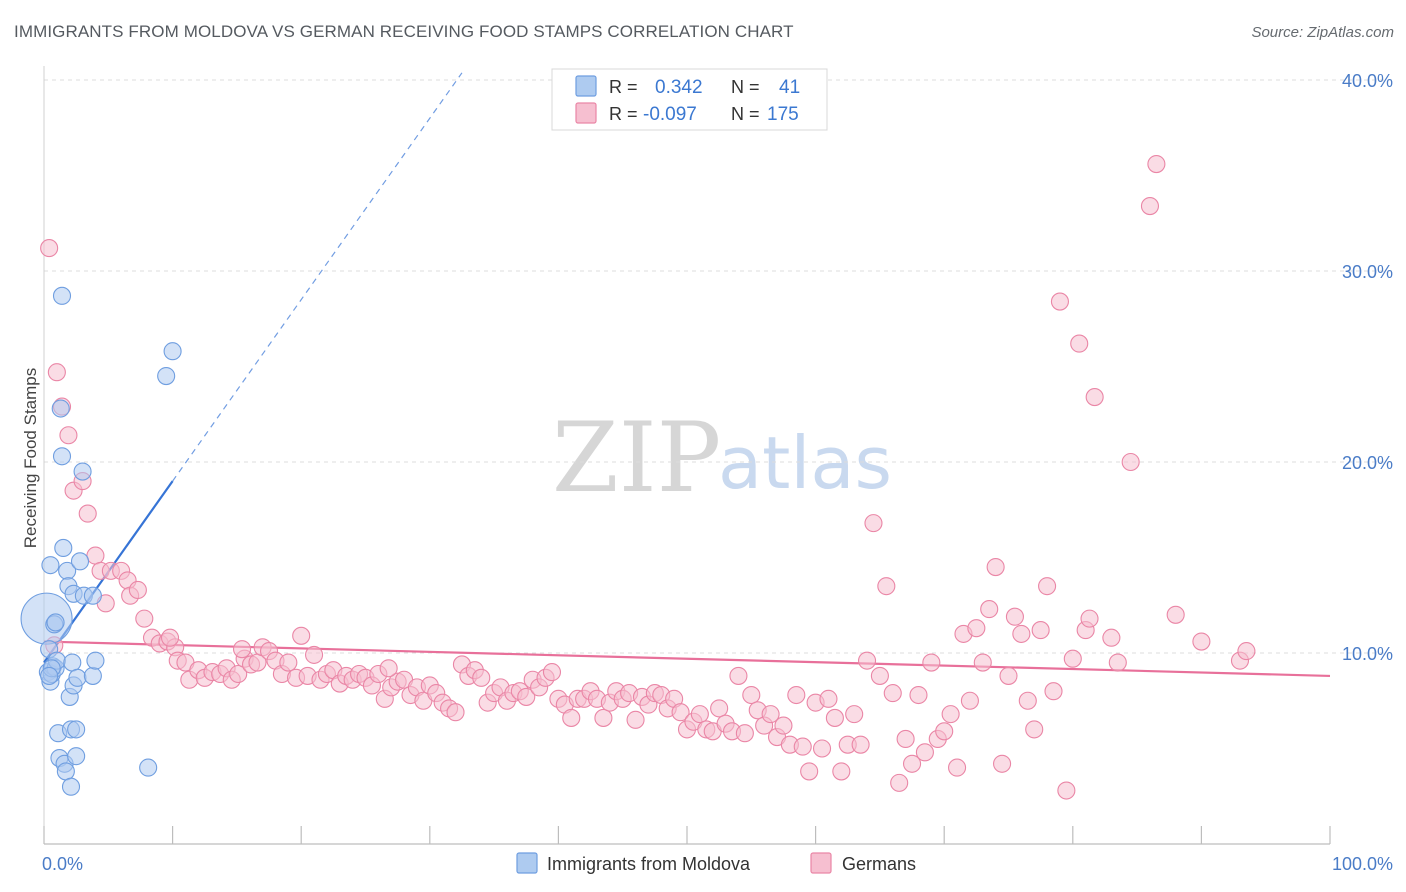 The image size is (1406, 892). I want to click on watermark-atlas: atlas, so click(805, 463).